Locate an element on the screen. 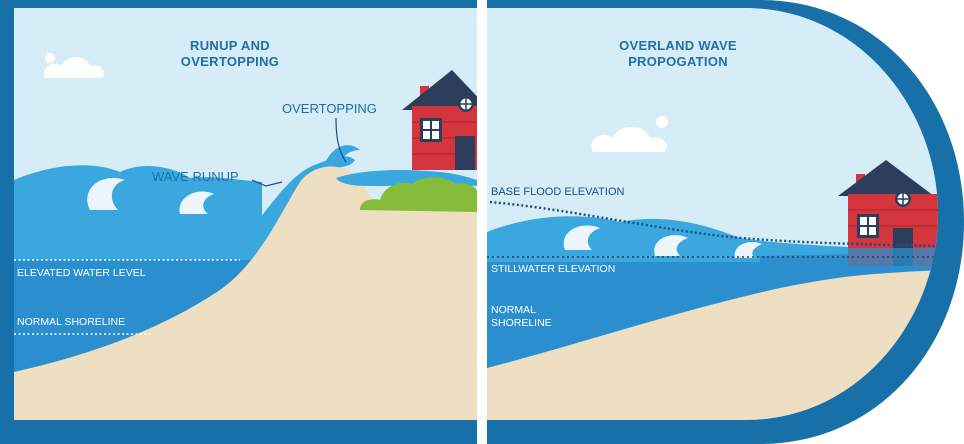  panel-divider is located at coordinates (482, 222).